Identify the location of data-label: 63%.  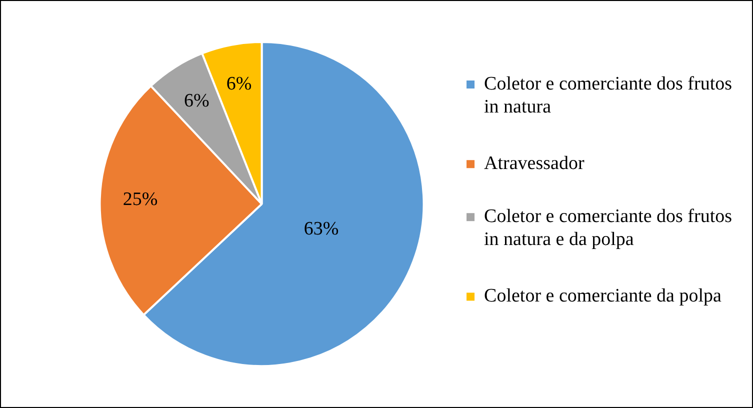
(321, 229).